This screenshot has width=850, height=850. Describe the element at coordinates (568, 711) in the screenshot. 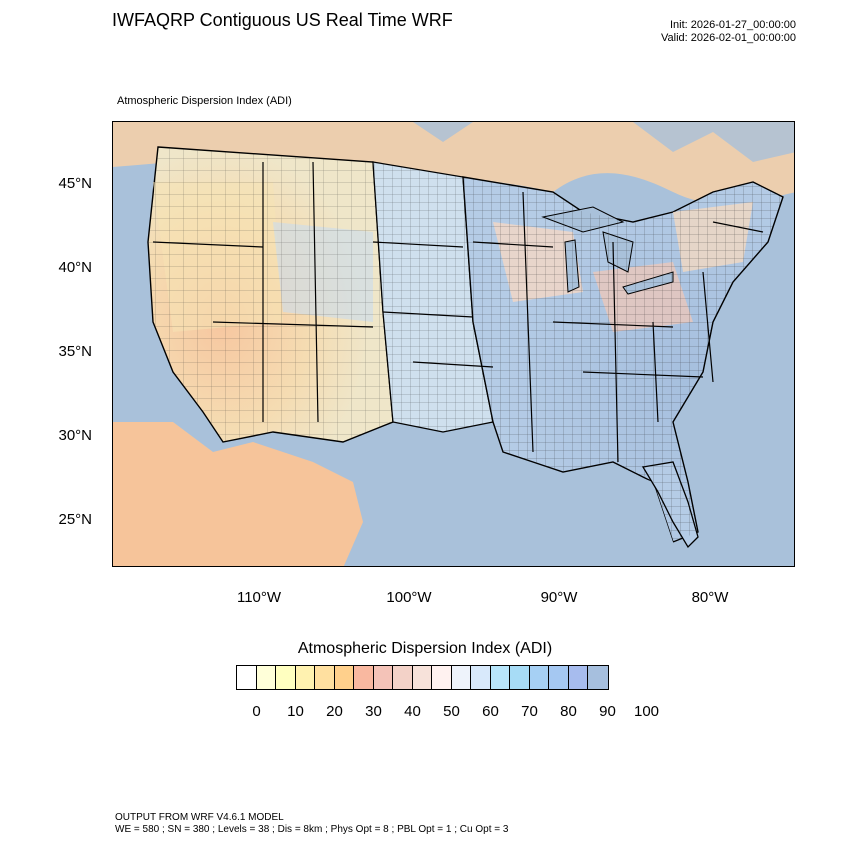

I see `colorbar-label: 80` at that location.